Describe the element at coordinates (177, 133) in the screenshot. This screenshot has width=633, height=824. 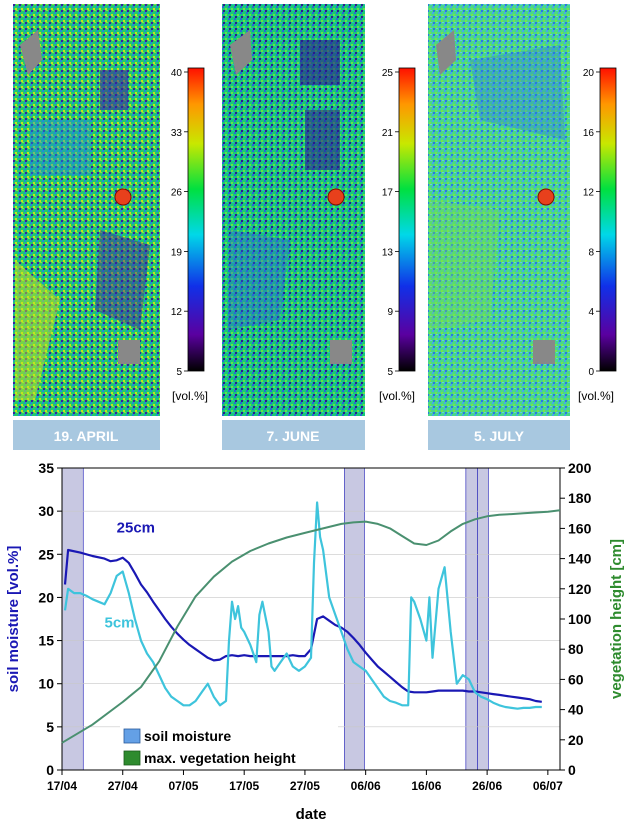
I see `colorbar-tick-label: 33` at that location.